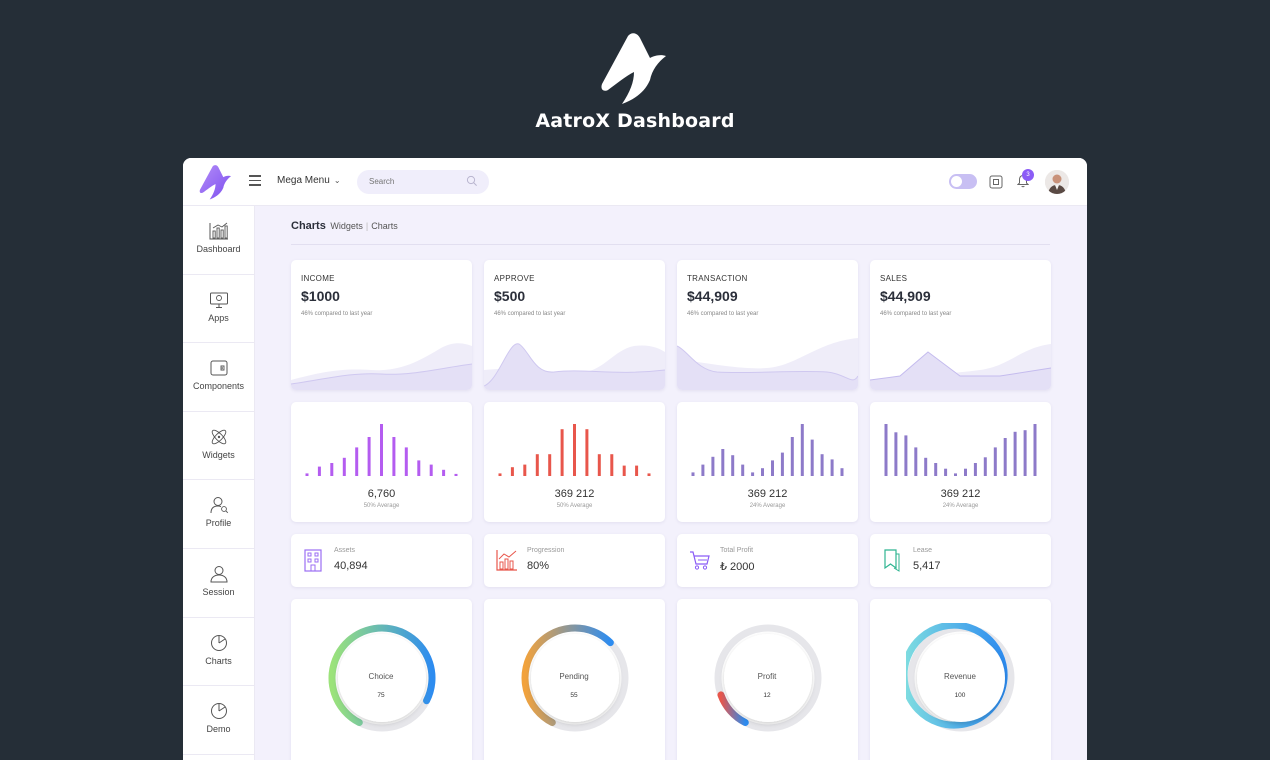 This screenshot has width=1270, height=760. I want to click on fullscreen-icon, so click(996, 182).